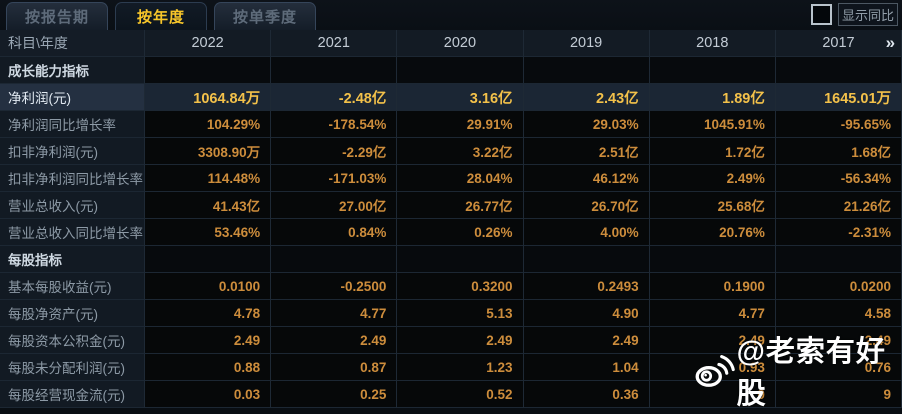  What do you see at coordinates (838, 43) in the screenshot?
I see `year-column-header: 2017»` at bounding box center [838, 43].